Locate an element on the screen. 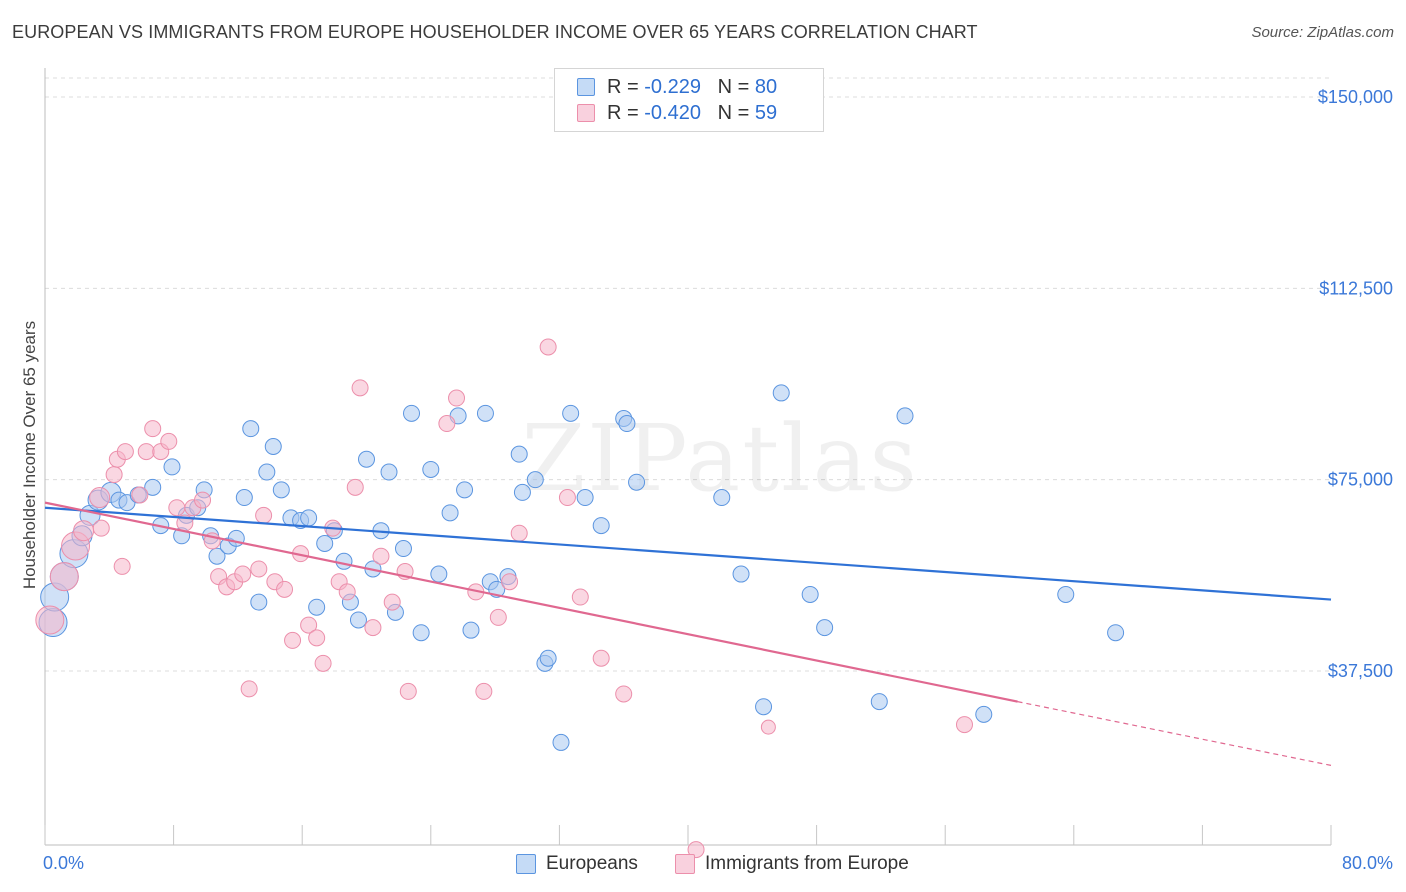  legend-n-value: 59 is located at coordinates (766, 112).